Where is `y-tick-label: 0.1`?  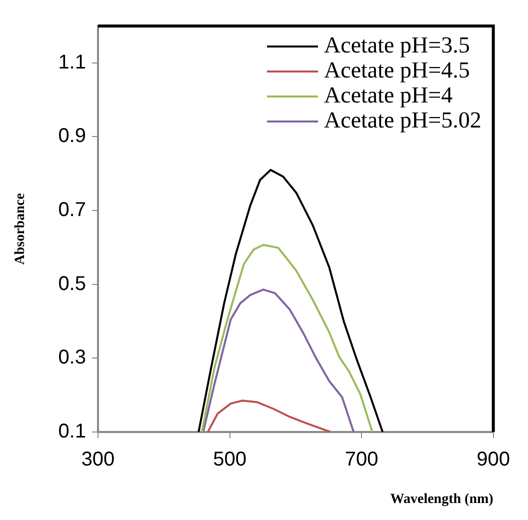
y-tick-label: 0.1 is located at coordinates (72, 431).